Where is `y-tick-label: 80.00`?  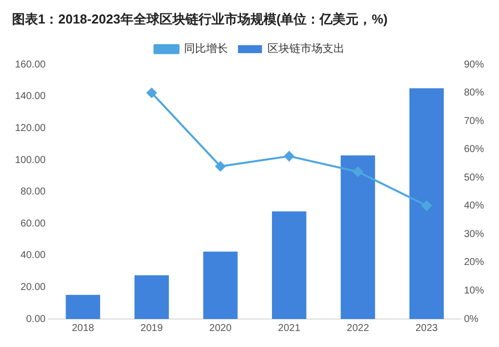
y-tick-label: 80.00 is located at coordinates (33, 192).